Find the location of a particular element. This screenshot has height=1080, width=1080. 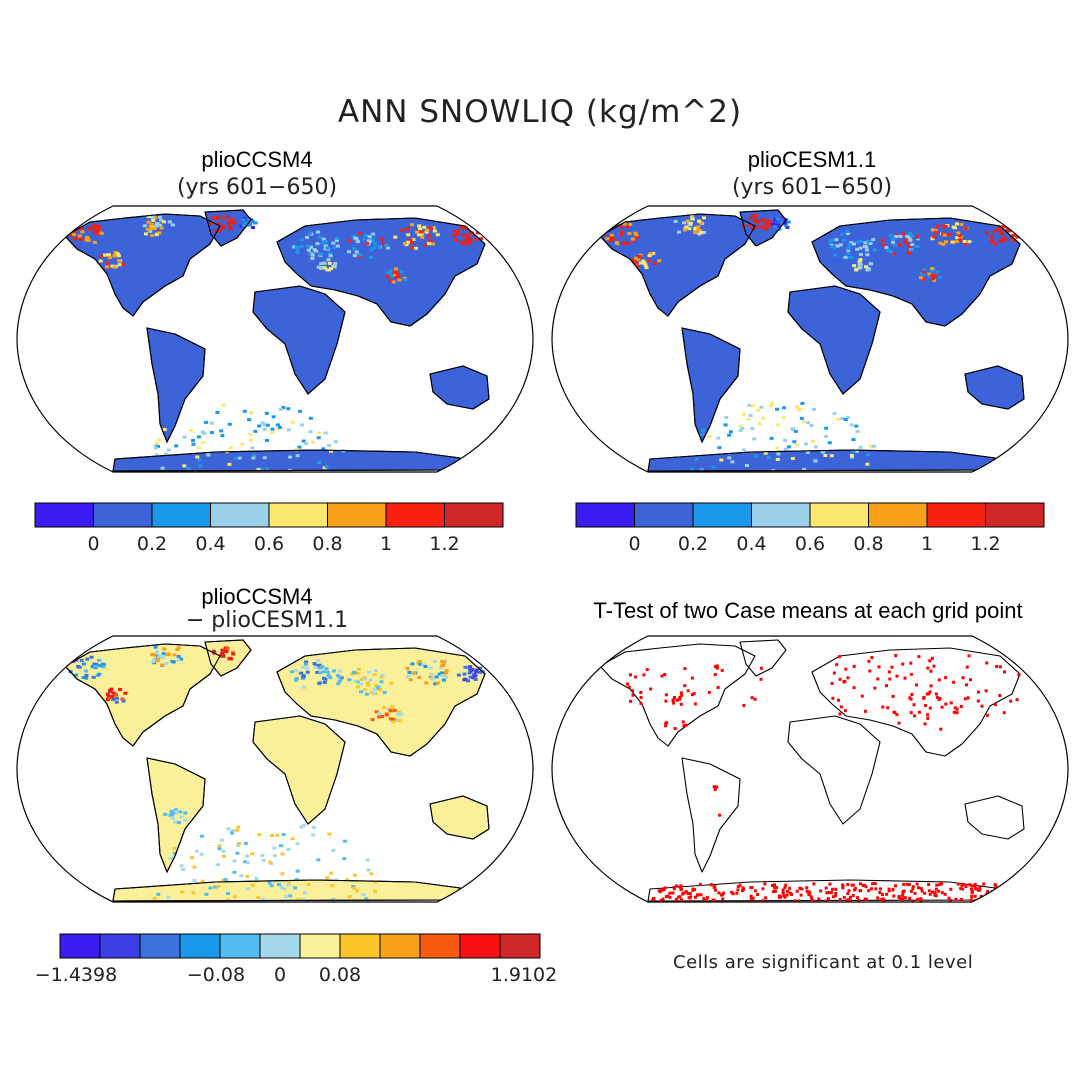

coastline-southAmerica is located at coordinates (176, 385).